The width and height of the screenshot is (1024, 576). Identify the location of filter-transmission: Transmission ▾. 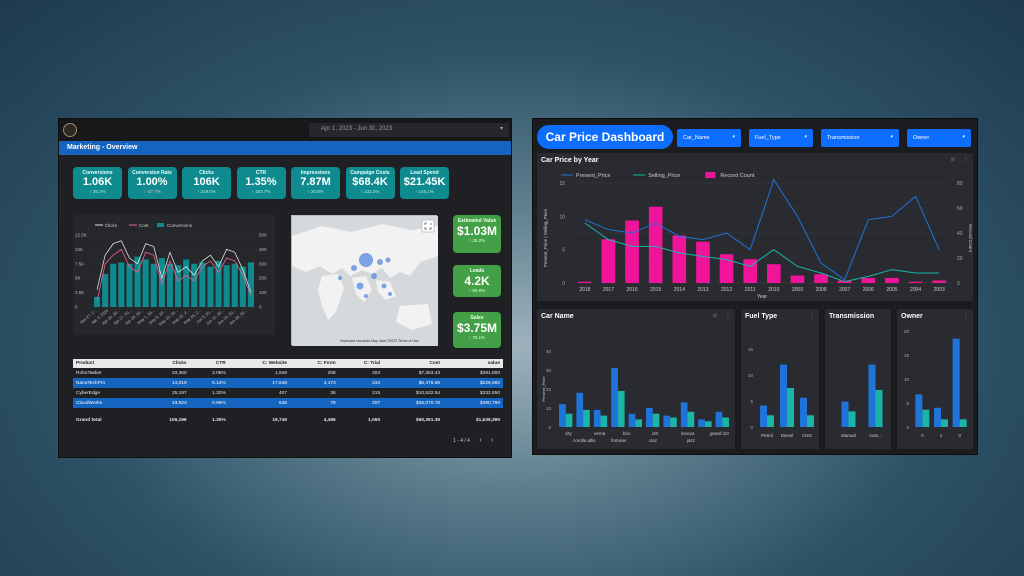
(860, 138).